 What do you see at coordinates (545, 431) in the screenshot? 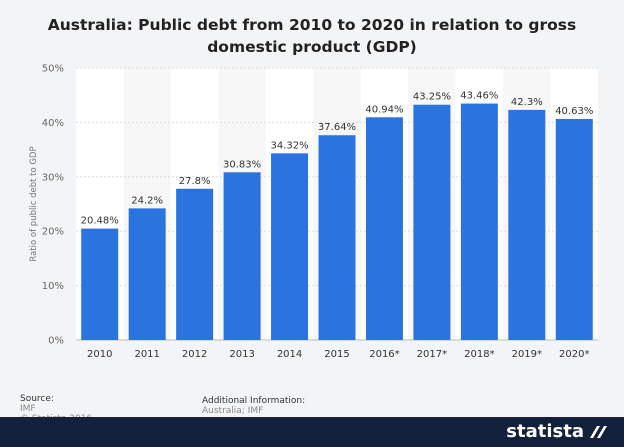
I see `statista-logo-text: statista` at bounding box center [545, 431].